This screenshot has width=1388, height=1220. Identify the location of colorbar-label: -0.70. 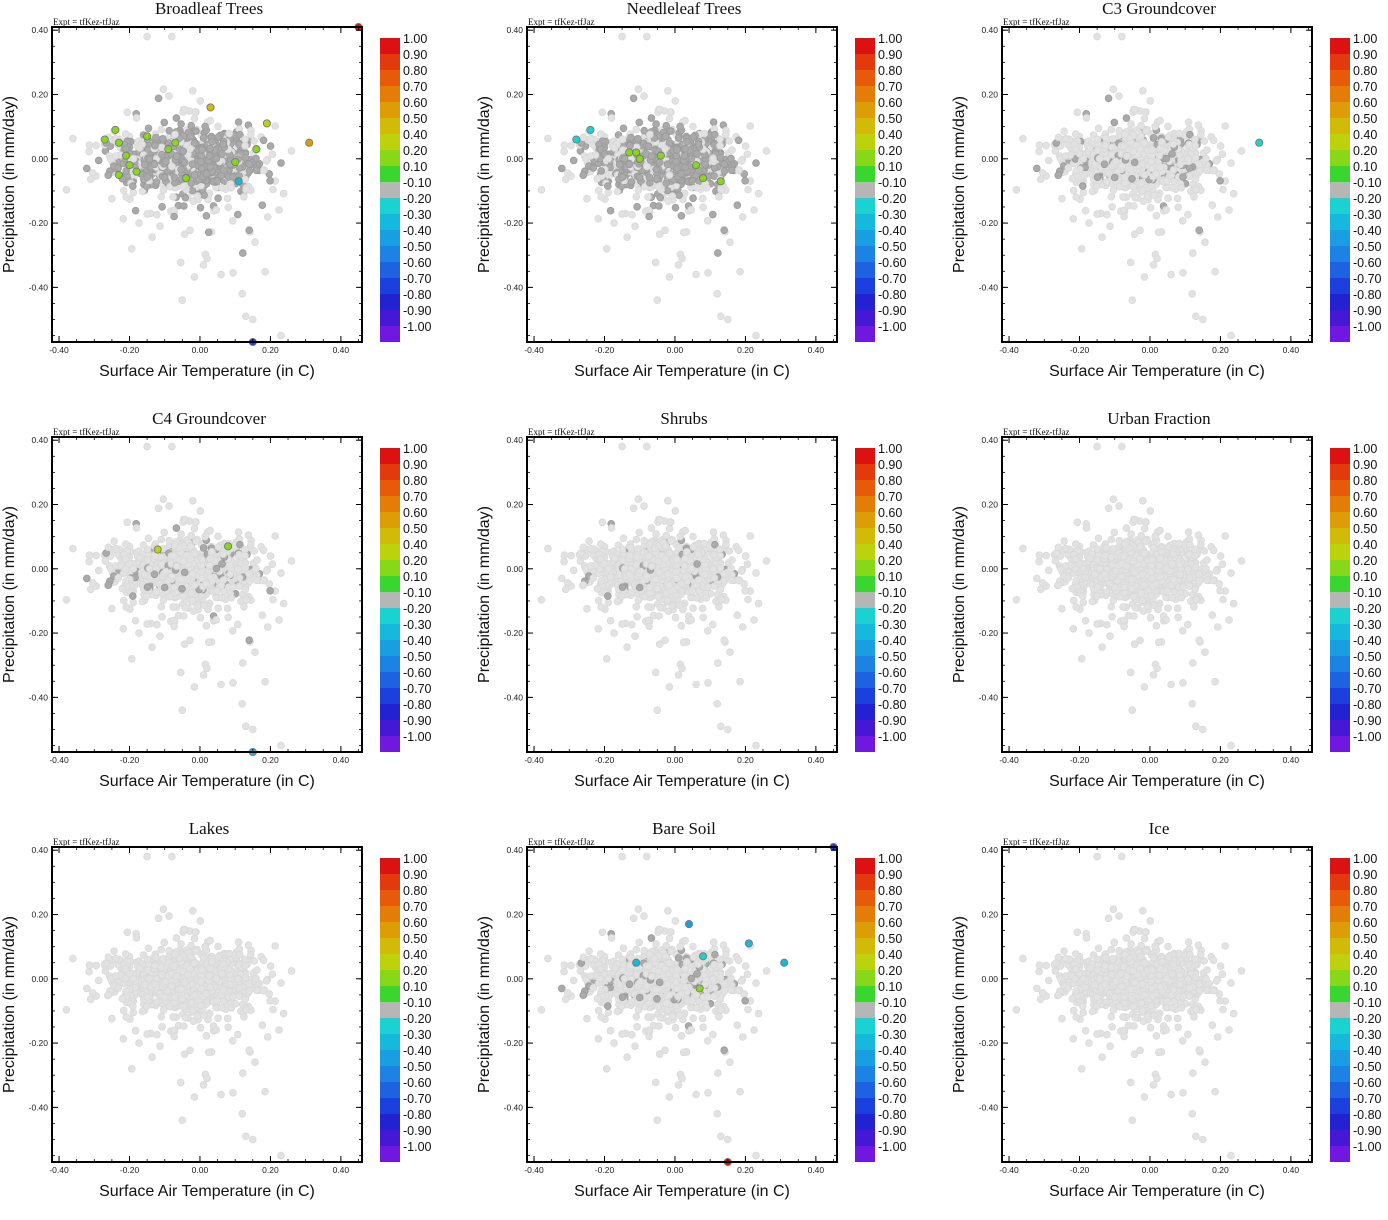
(892, 279).